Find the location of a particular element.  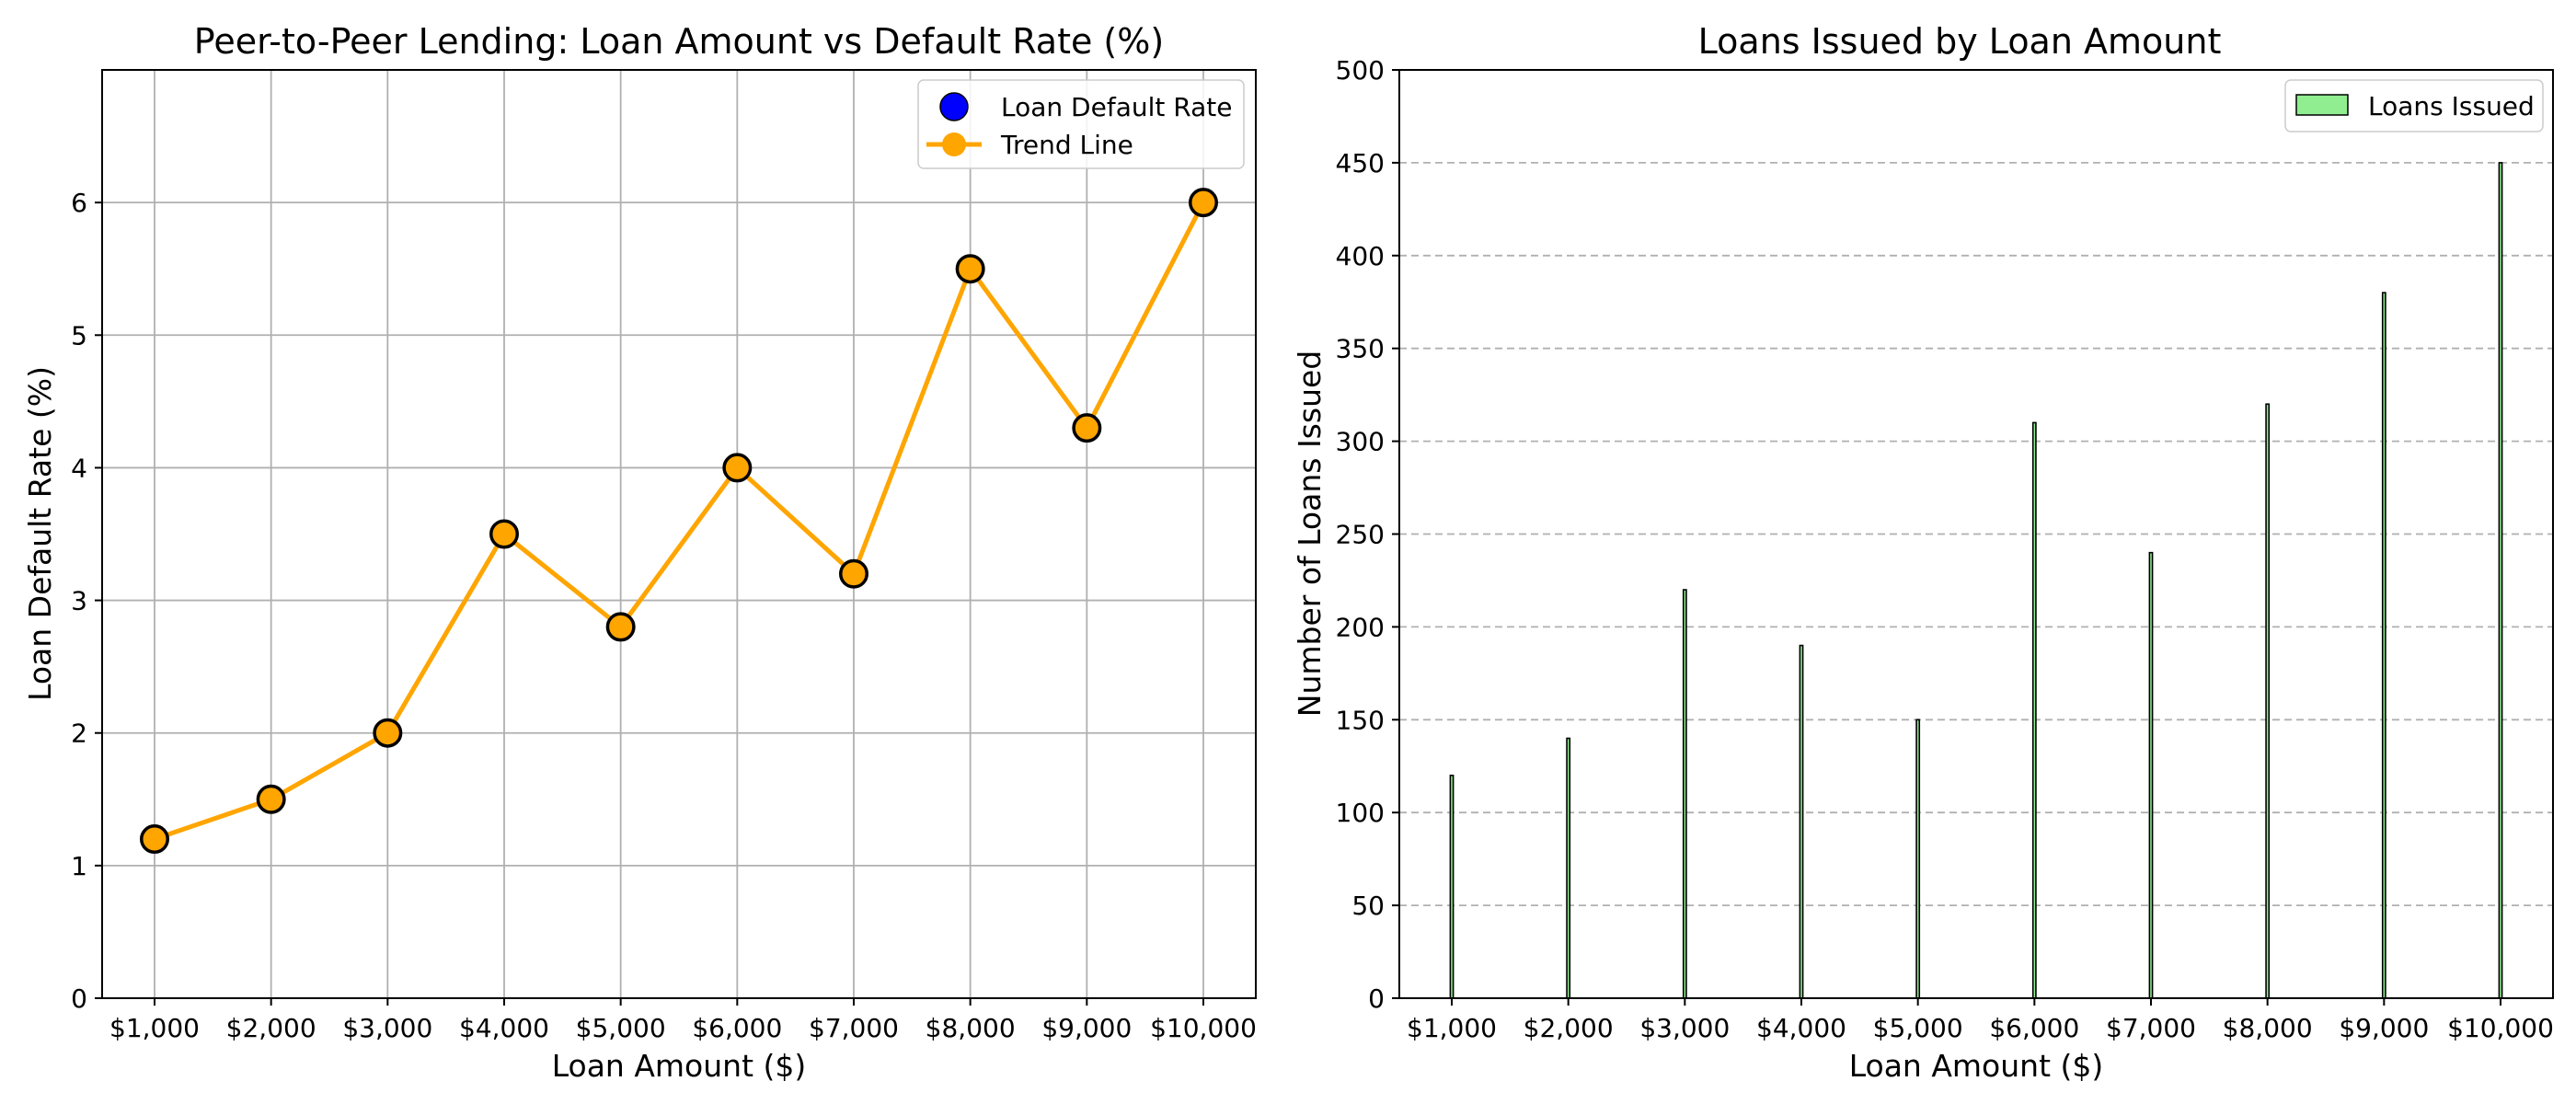

y-tick-label: 350 is located at coordinates (1360, 349).